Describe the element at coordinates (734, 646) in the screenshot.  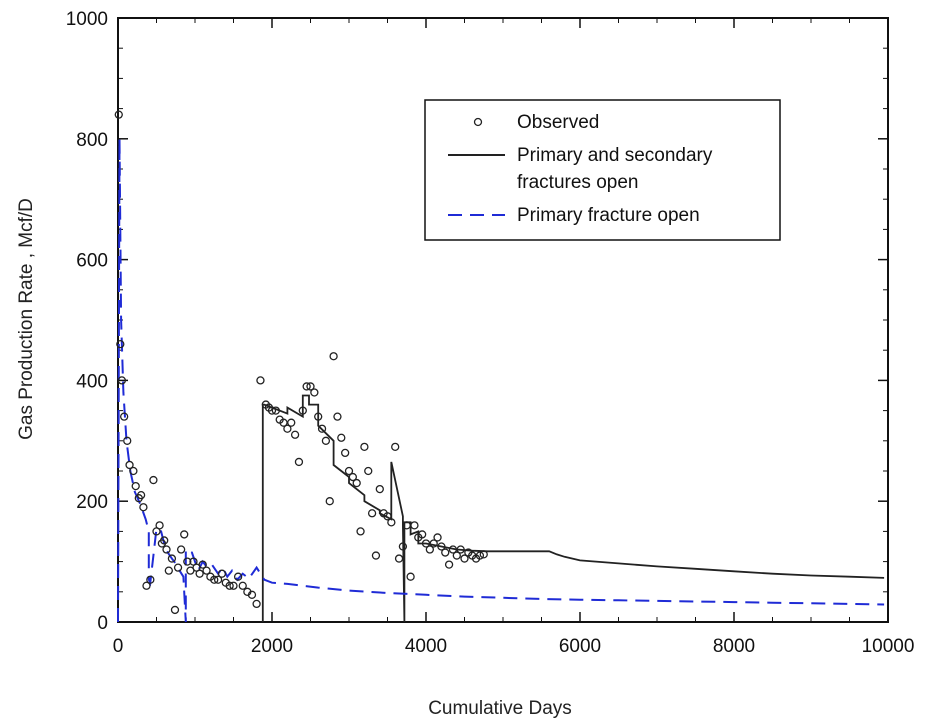
I see `x-tick-label: 8000` at that location.